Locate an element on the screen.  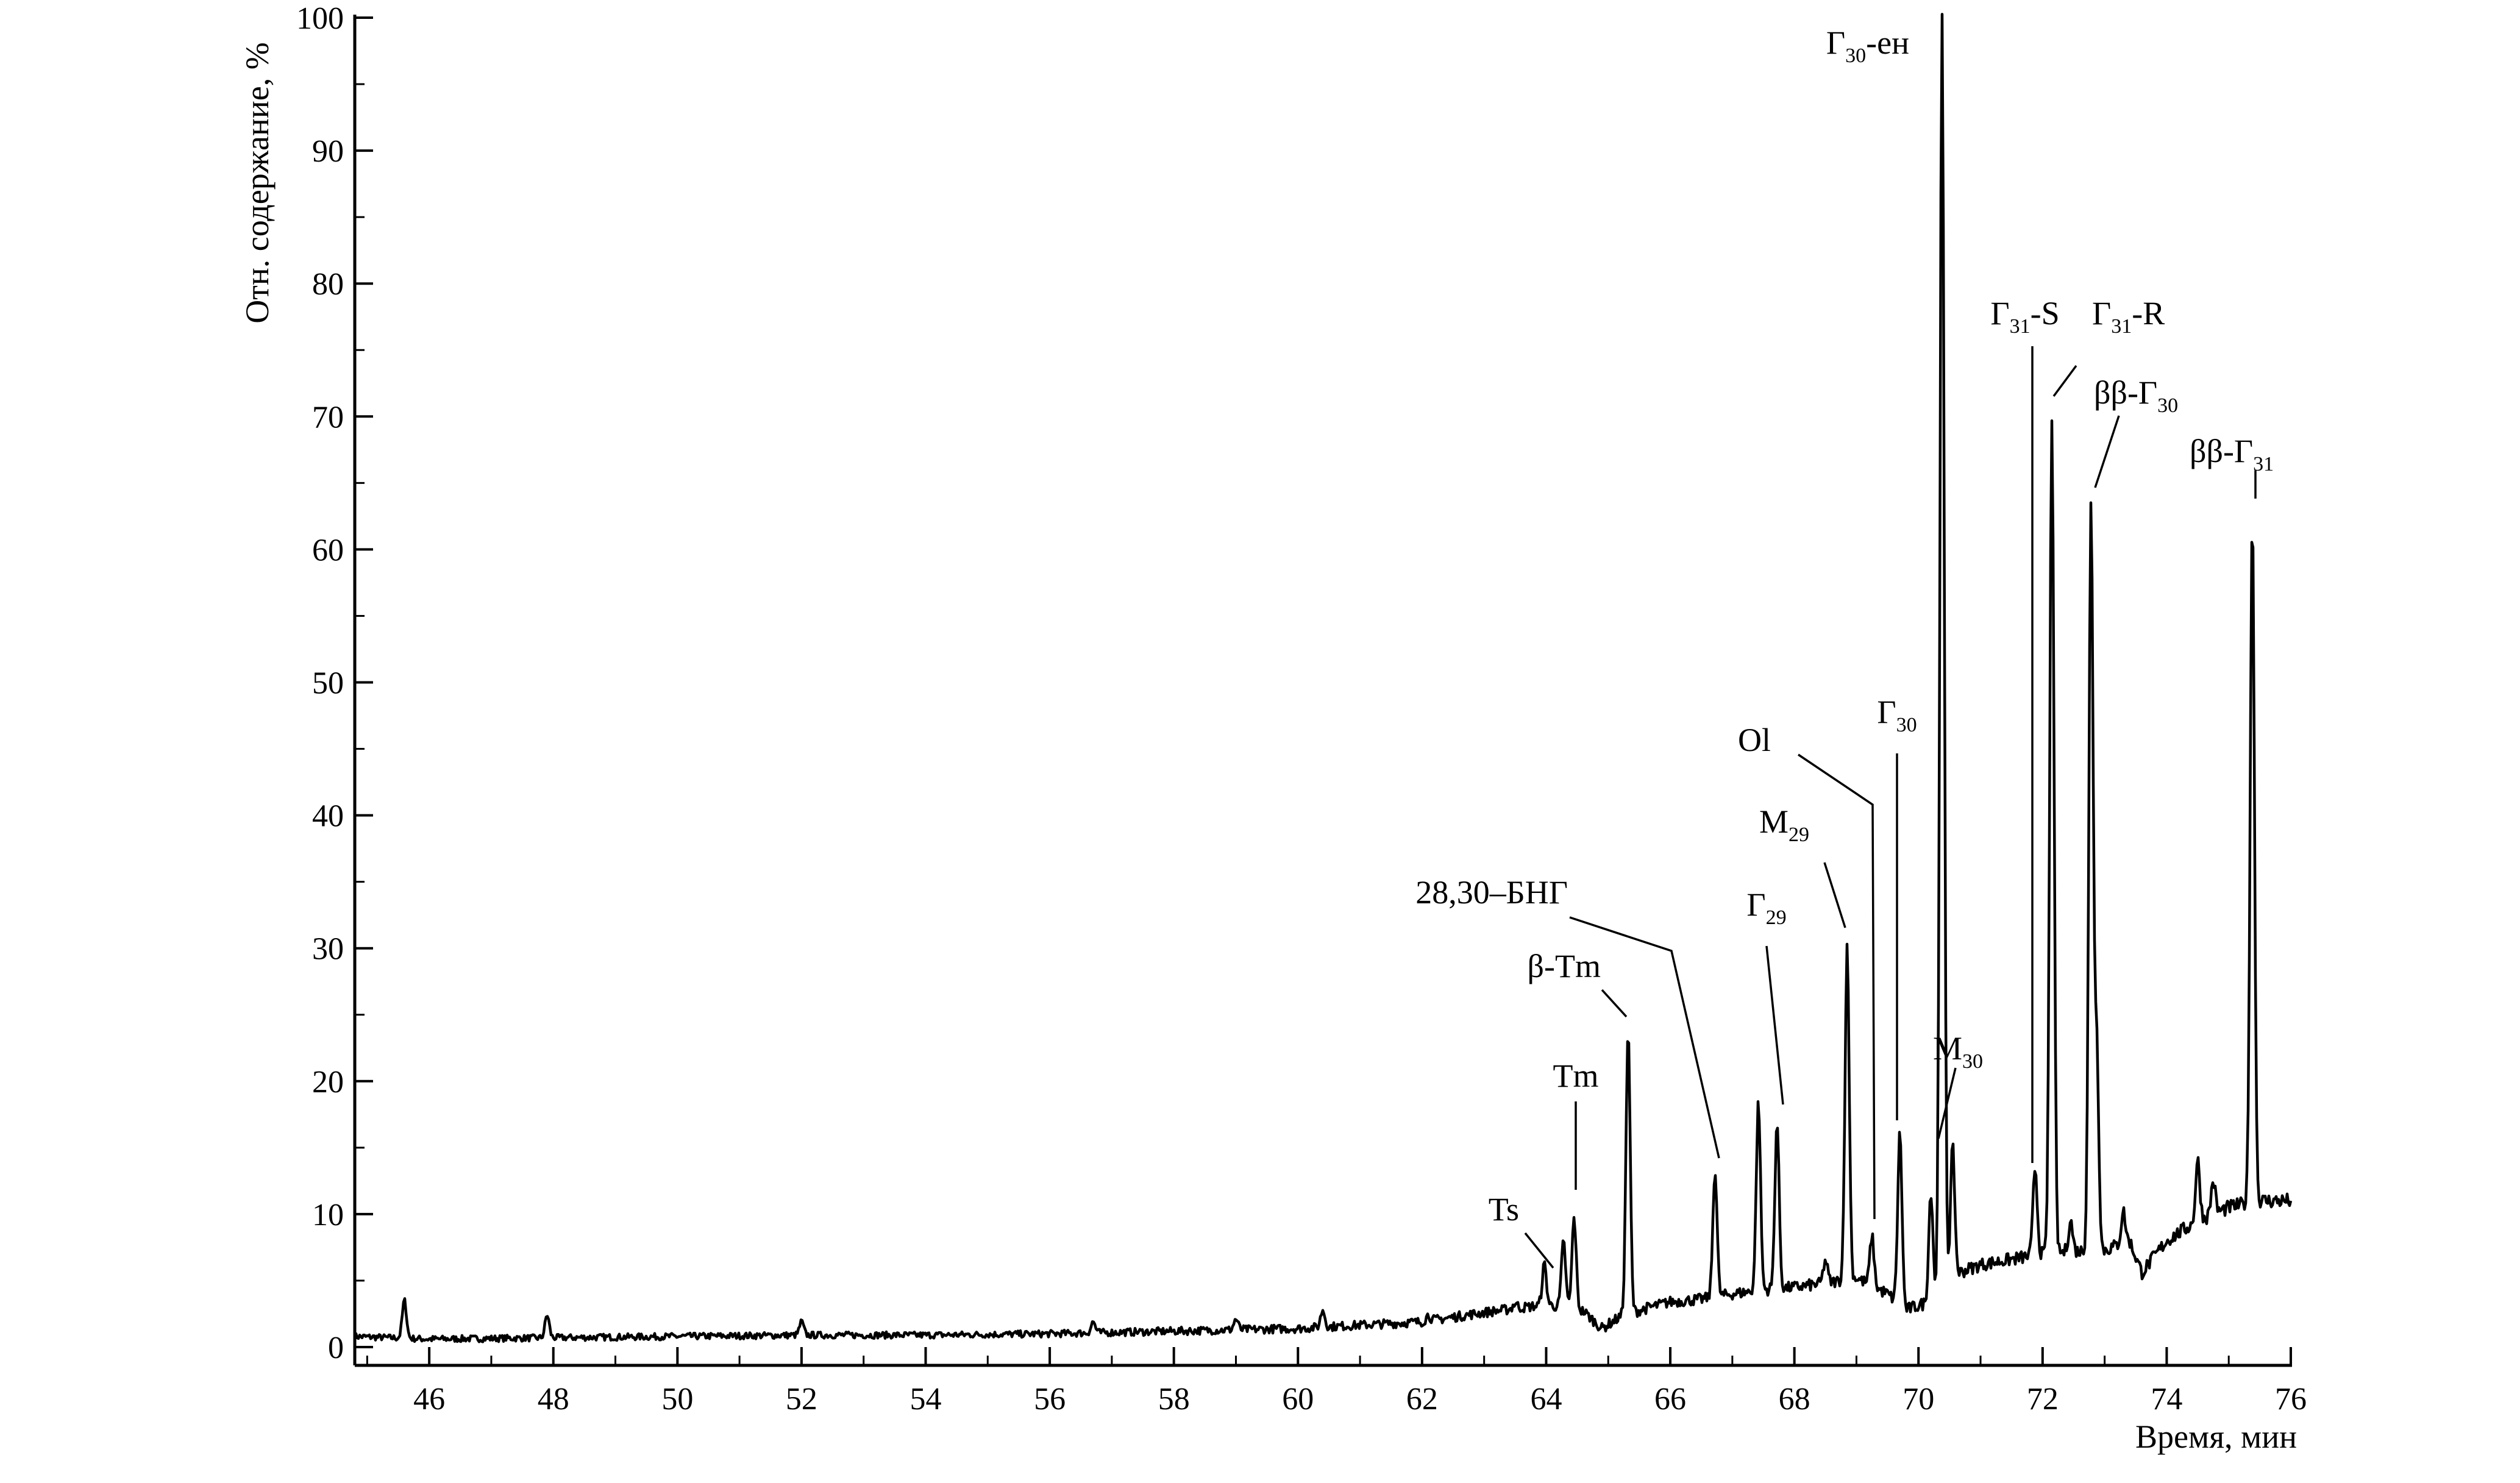
peak-label: Ol is located at coordinates (1754, 740).